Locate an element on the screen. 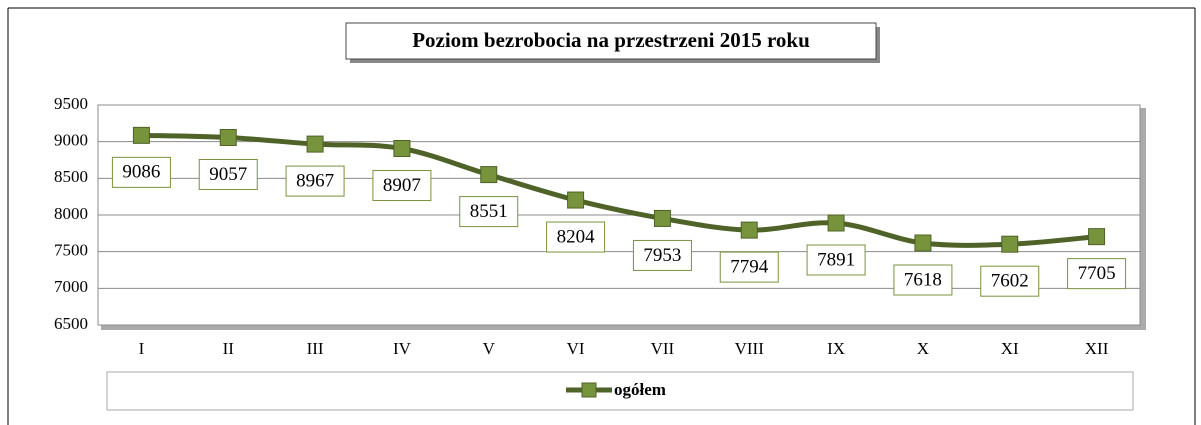 The image size is (1201, 425). legend-label: ogółem is located at coordinates (640, 389).